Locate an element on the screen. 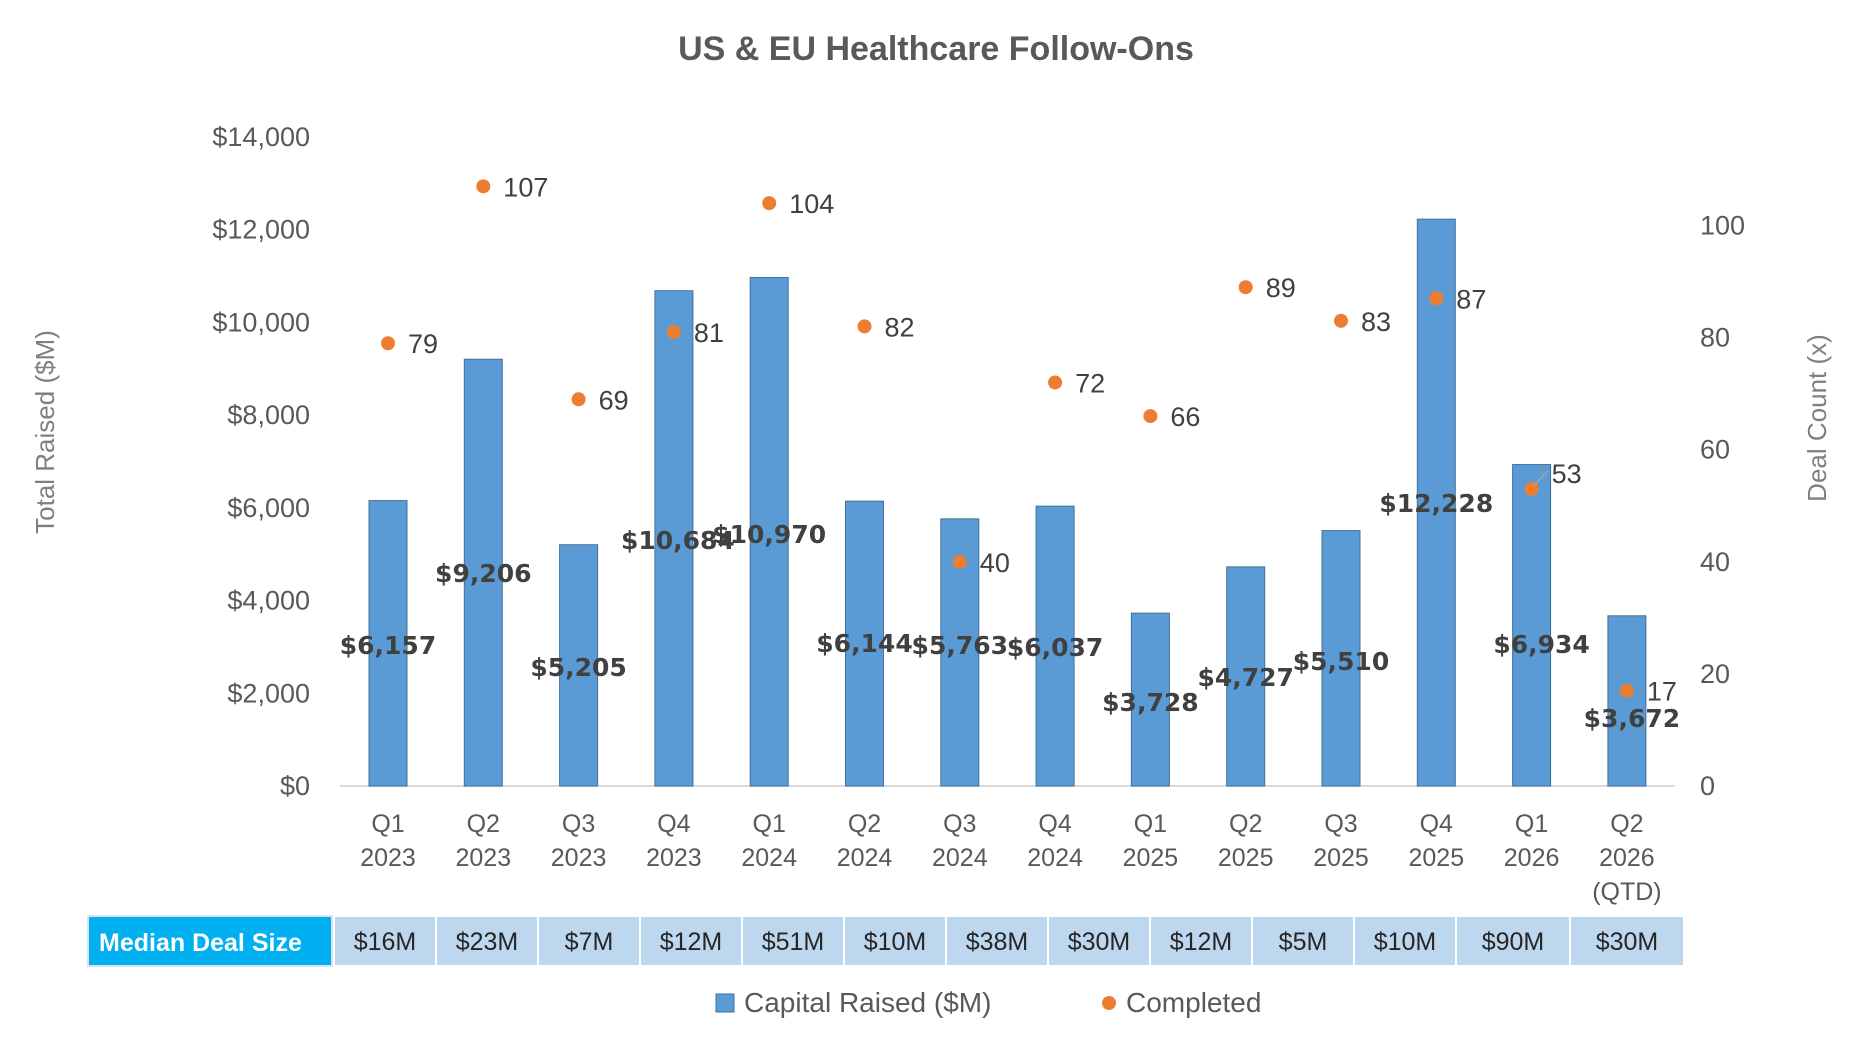 The image size is (1856, 1044). y-tick-label: $6,000 is located at coordinates (268, 508).